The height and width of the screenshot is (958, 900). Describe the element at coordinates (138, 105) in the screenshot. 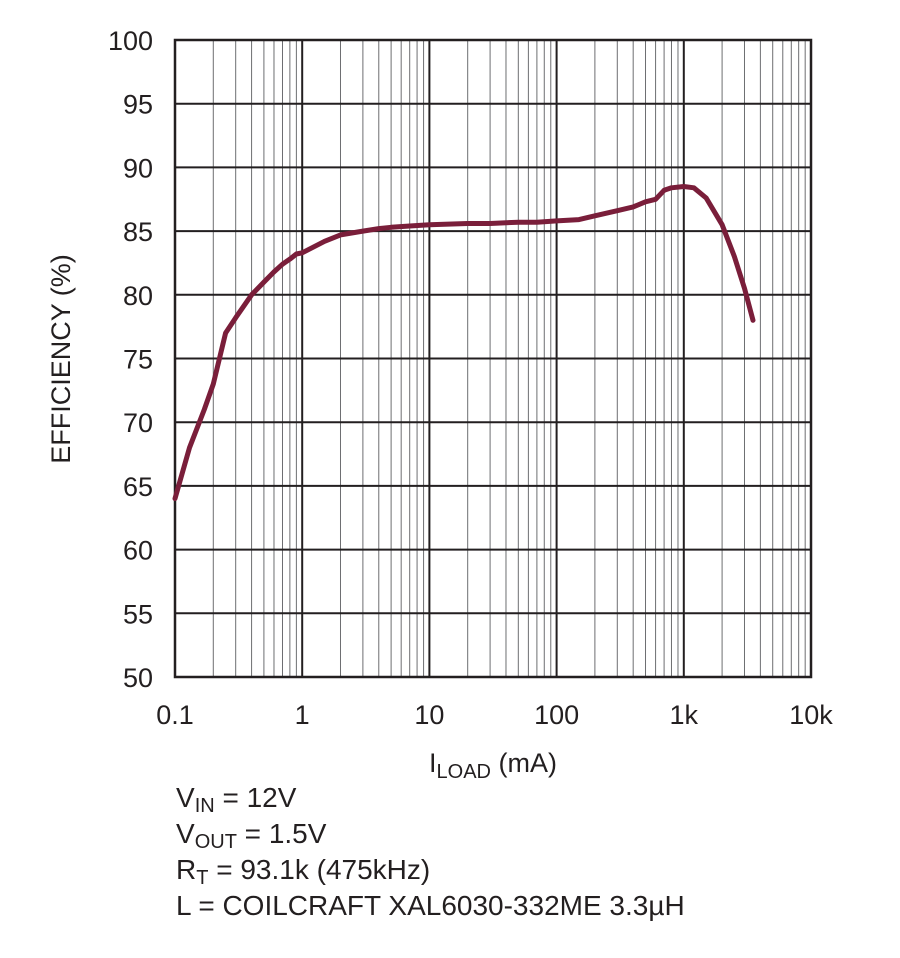

I see `y-tick-label: 95` at that location.